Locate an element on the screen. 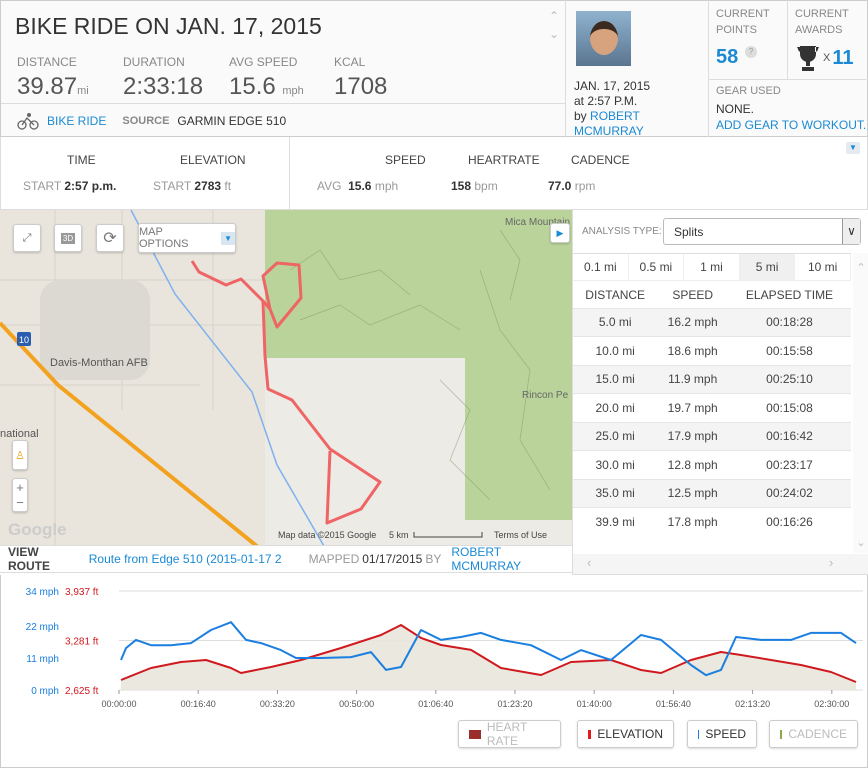 This screenshot has width=868, height=768. selected-value: Splits is located at coordinates (689, 232).